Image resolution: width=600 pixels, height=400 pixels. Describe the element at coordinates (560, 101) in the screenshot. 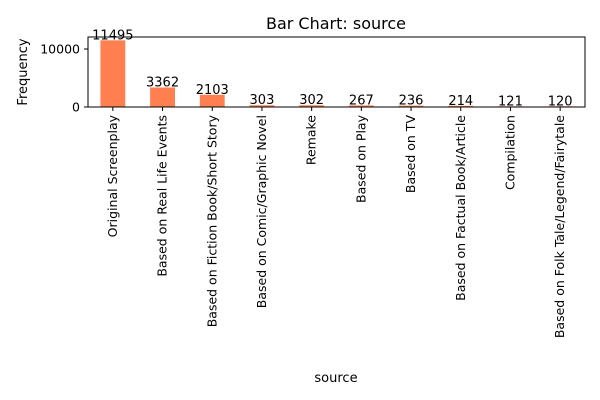

I see `data-label: 120` at that location.